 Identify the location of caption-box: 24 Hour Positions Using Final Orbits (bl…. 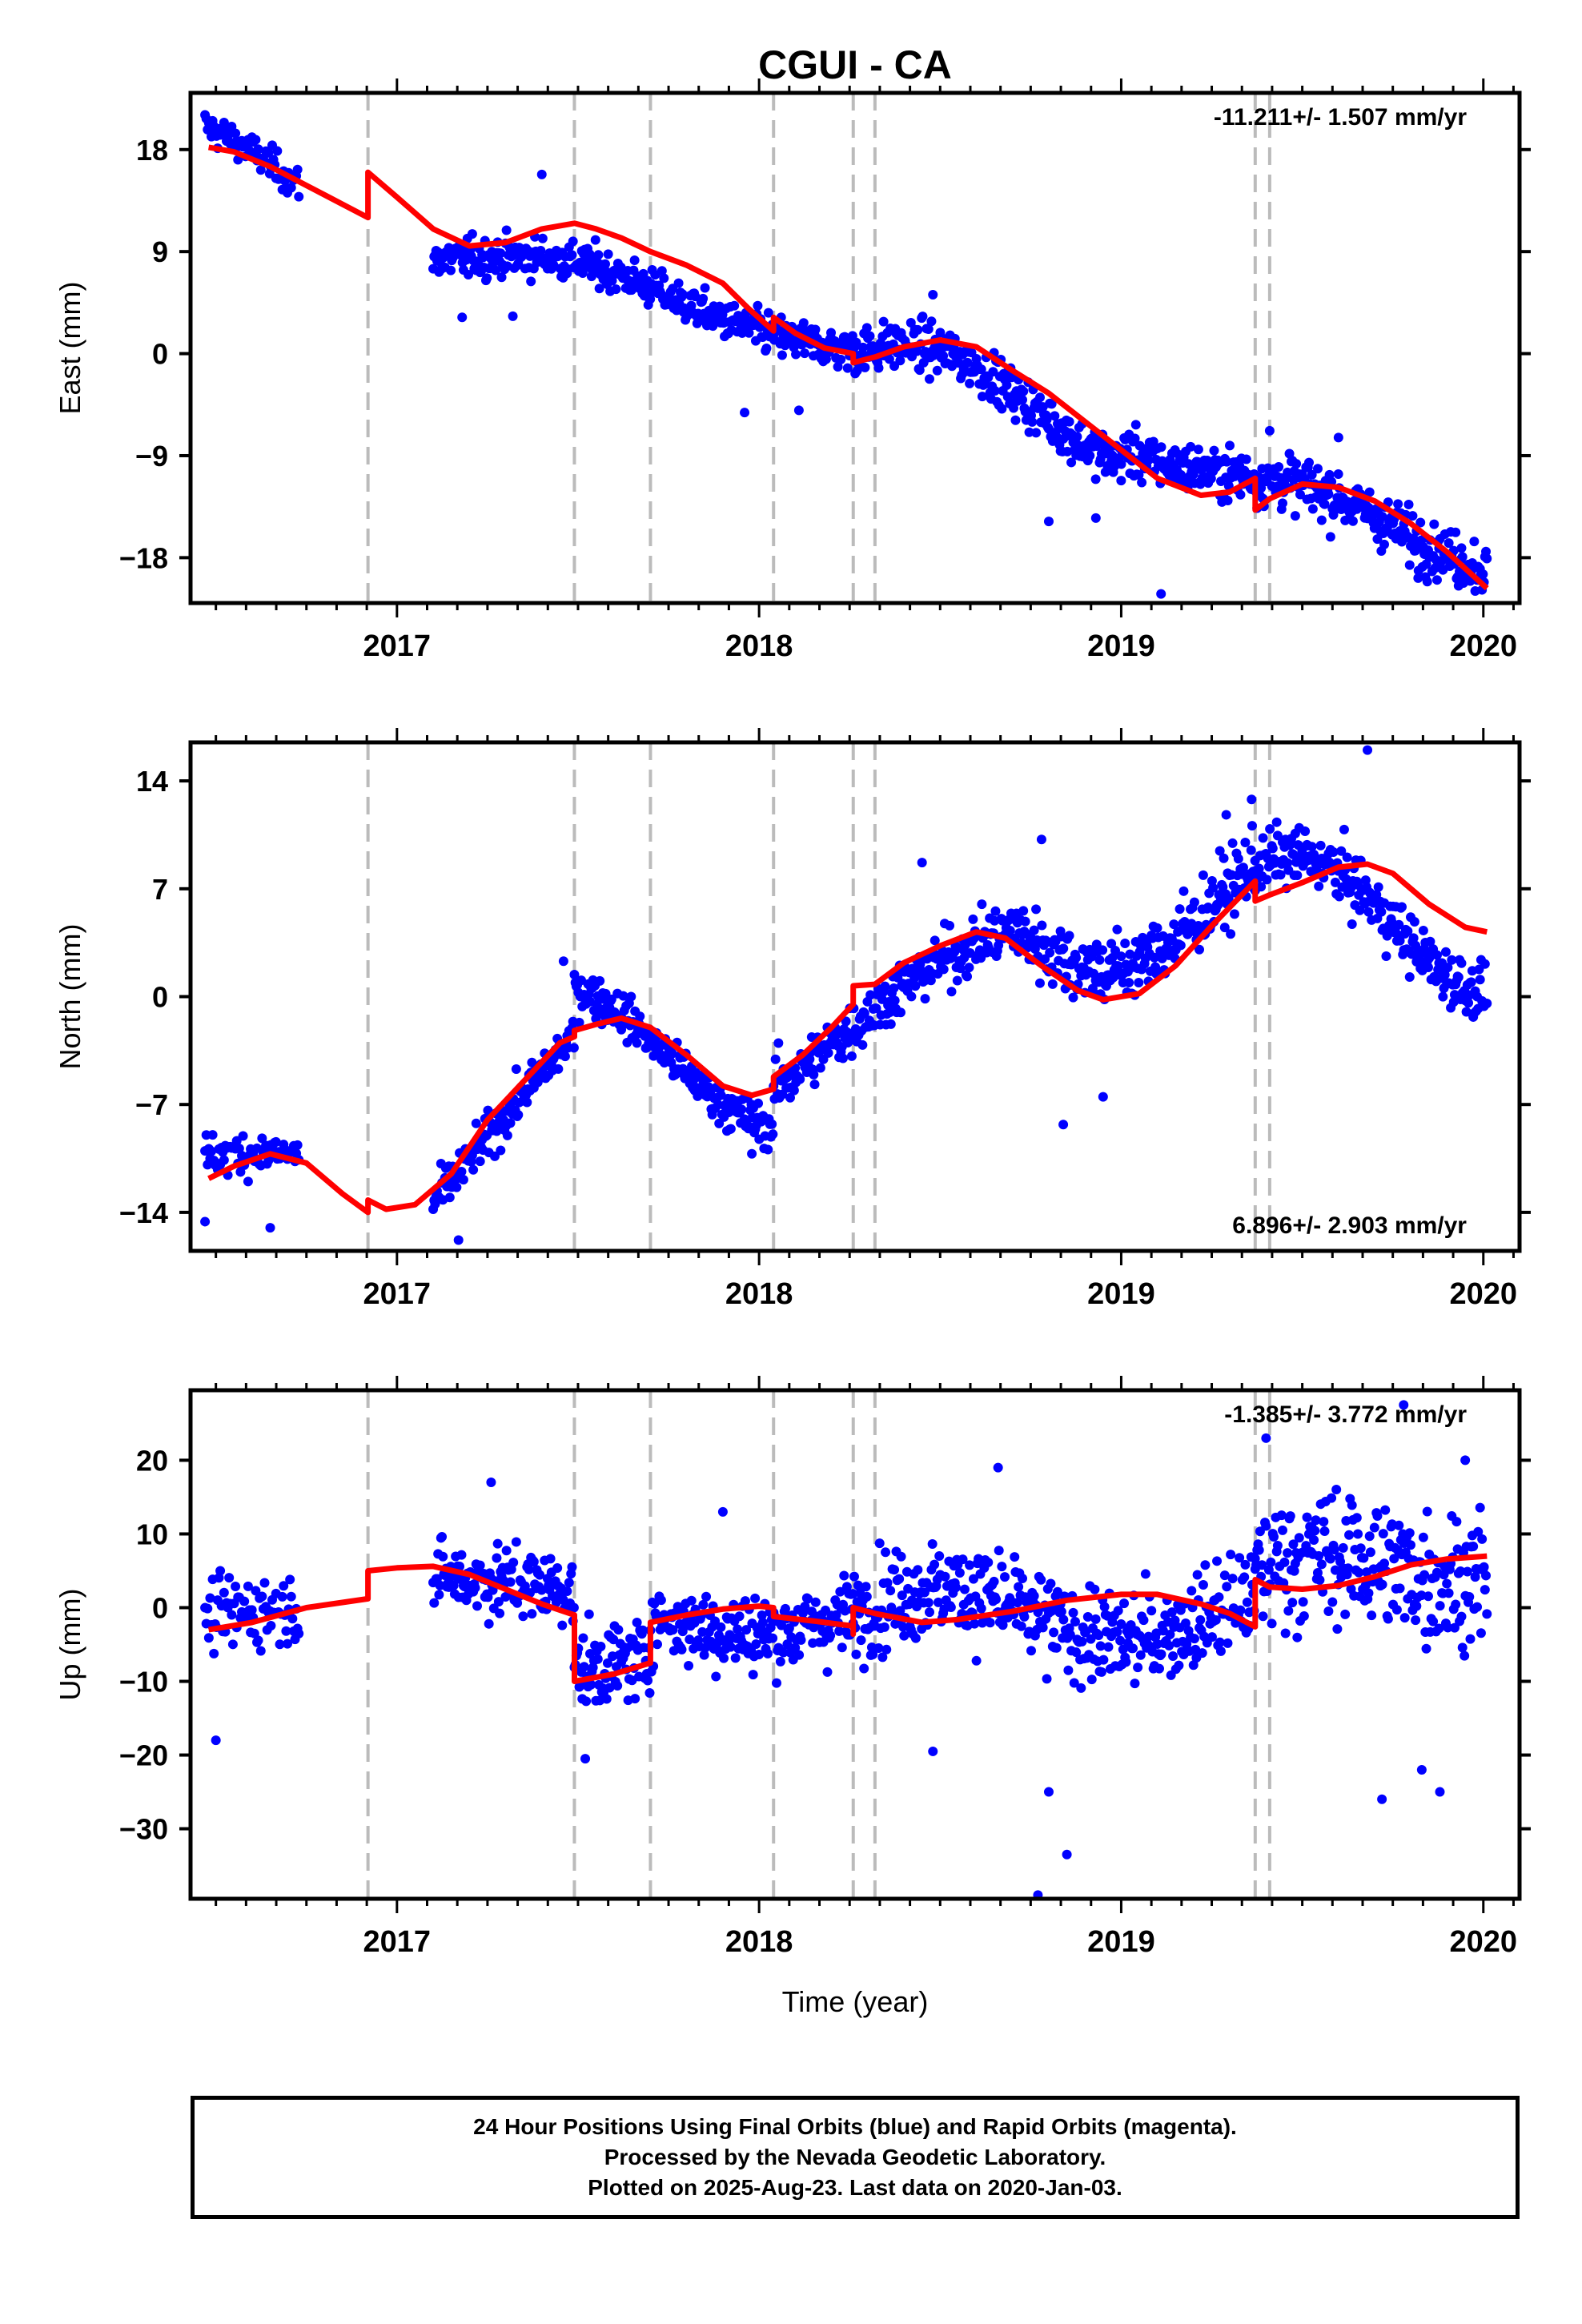
(855, 2157).